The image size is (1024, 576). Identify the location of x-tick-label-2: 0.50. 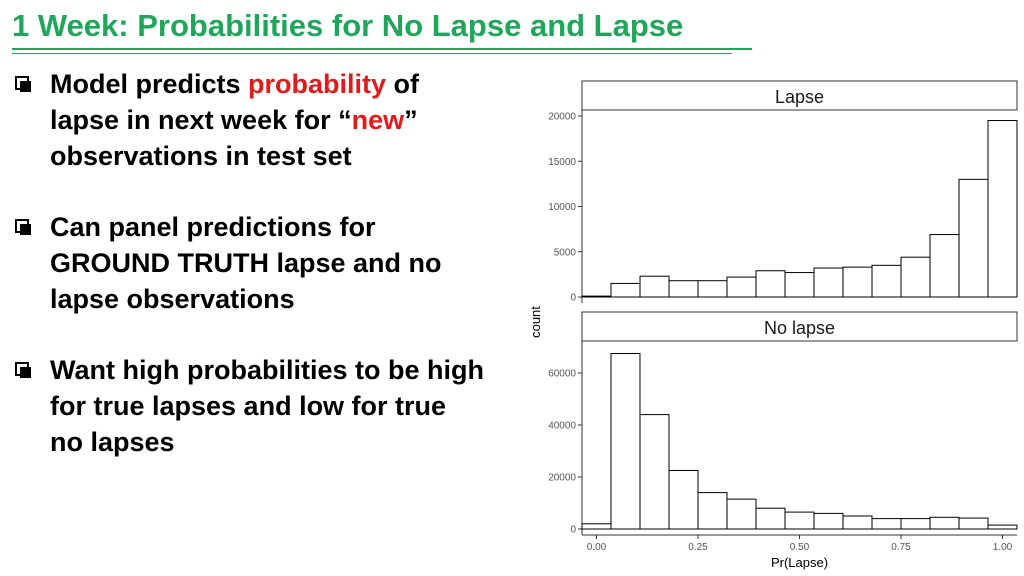
(800, 547).